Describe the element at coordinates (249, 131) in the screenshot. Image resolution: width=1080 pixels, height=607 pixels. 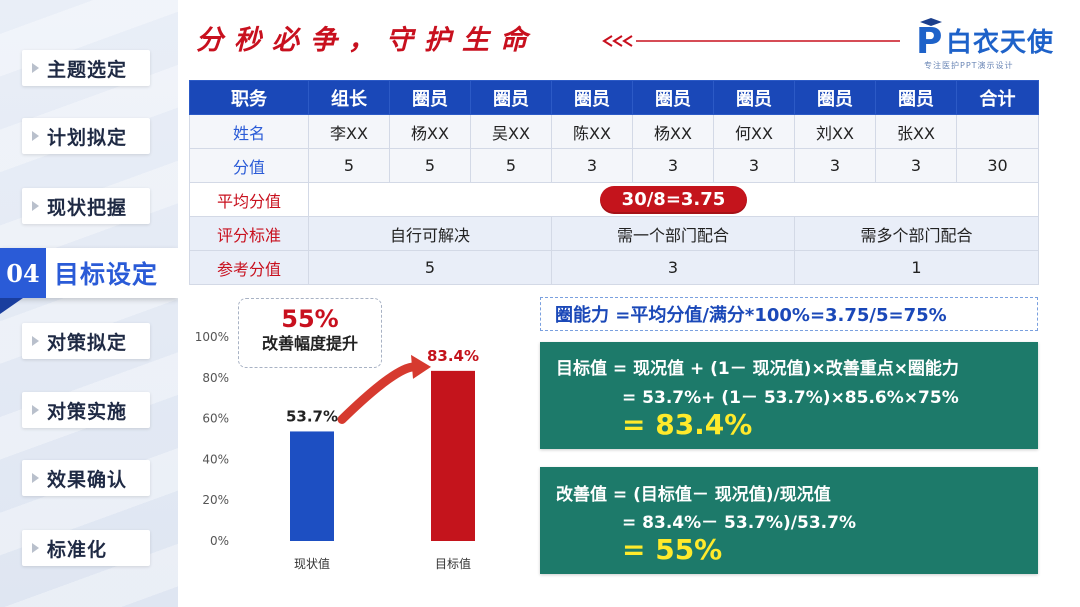
I see `row-header: 姓名` at that location.